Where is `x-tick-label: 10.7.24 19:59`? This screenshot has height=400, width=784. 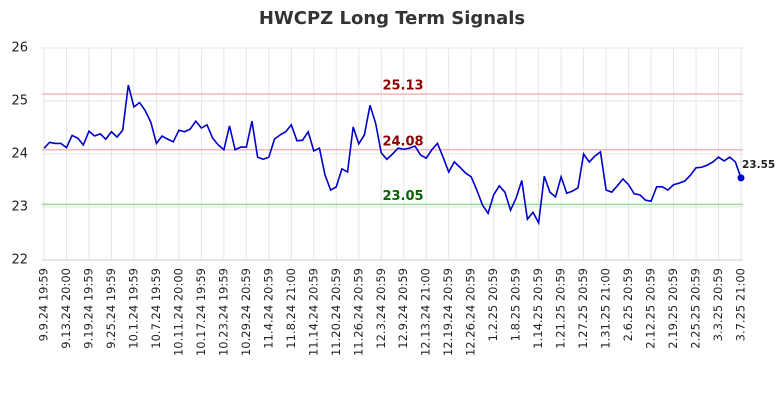 x-tick-label: 10.7.24 19:59 is located at coordinates (156, 308).